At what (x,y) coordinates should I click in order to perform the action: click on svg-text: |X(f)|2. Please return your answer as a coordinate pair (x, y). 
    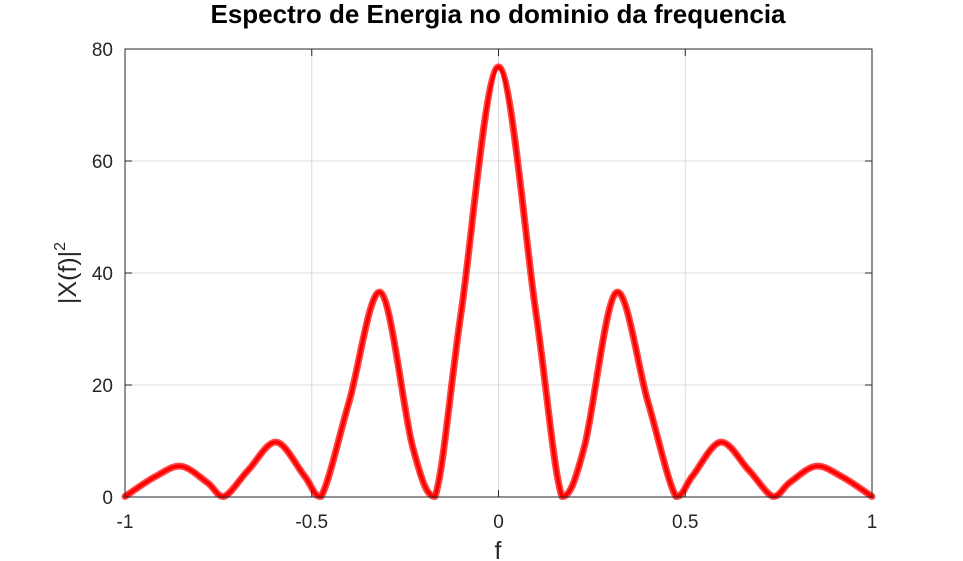
    Looking at the image, I should click on (67, 273).